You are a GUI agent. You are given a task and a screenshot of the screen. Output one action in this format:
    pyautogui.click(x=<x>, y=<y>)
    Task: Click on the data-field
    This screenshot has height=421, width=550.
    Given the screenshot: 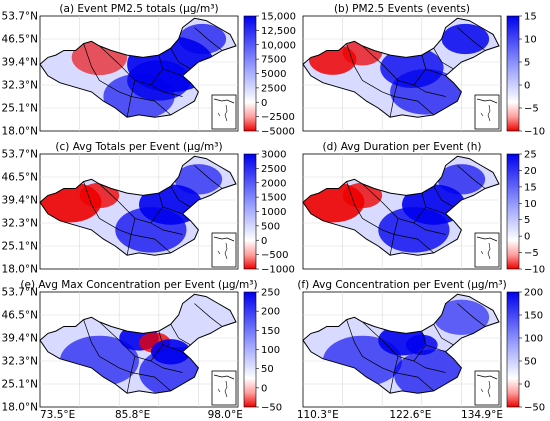 What is the action you would take?
    pyautogui.click(x=138, y=68)
    